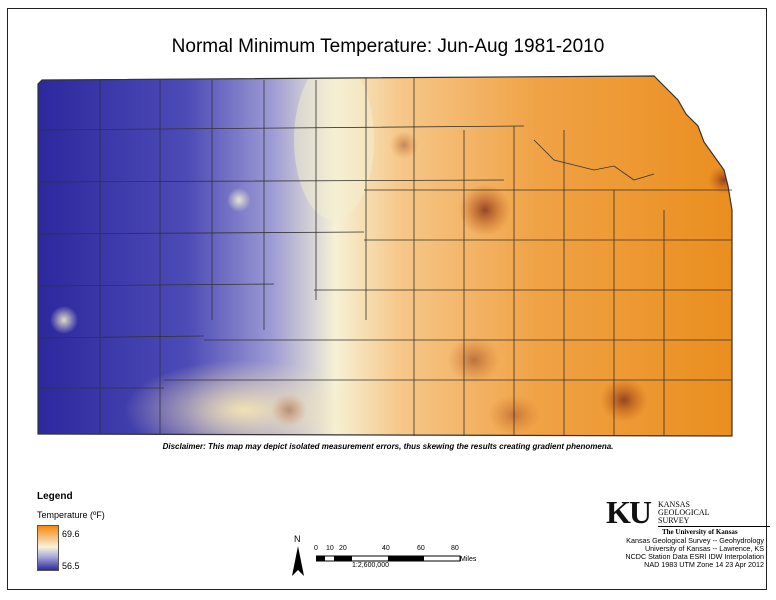  I want to click on credit-line-3: NCDC Station Data ESRI IDW Interpolation, so click(694, 556).